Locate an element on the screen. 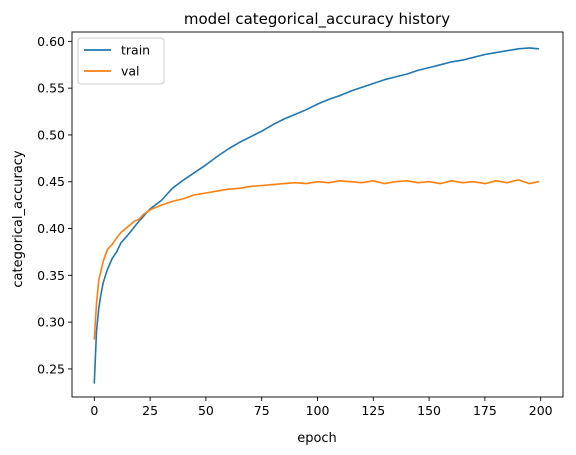  legend-label-train: train is located at coordinates (135, 50).